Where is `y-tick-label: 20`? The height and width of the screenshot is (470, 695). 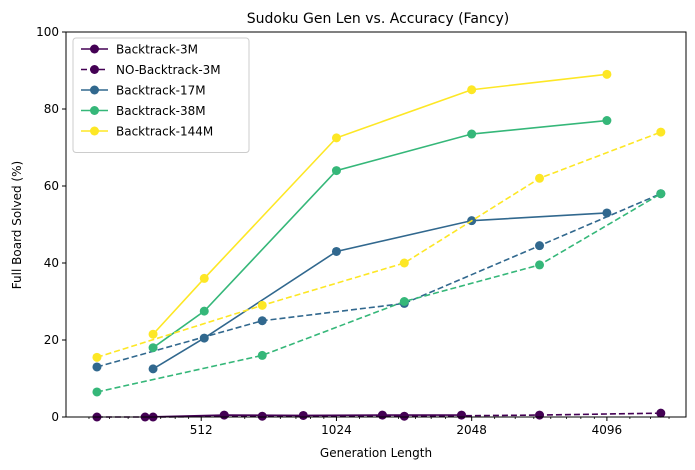 y-tick-label: 20 is located at coordinates (51, 340).